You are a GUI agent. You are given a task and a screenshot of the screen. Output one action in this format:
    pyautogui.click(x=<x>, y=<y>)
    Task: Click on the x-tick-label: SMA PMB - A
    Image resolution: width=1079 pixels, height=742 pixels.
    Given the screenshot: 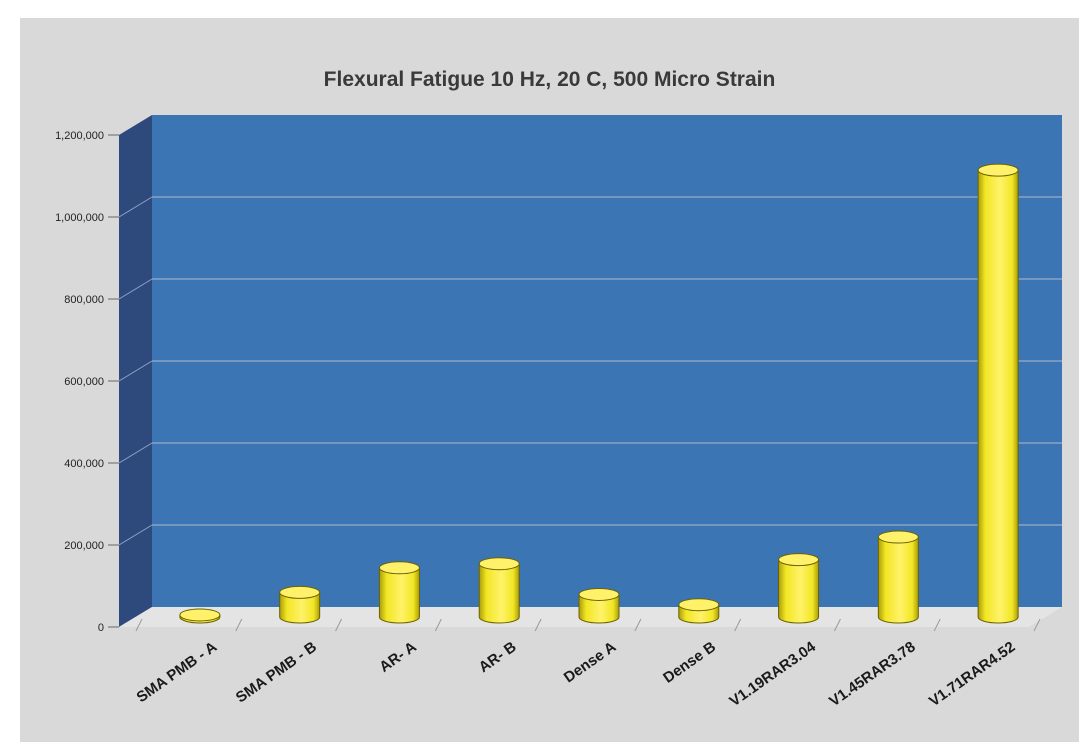 What is the action you would take?
    pyautogui.click(x=177, y=672)
    